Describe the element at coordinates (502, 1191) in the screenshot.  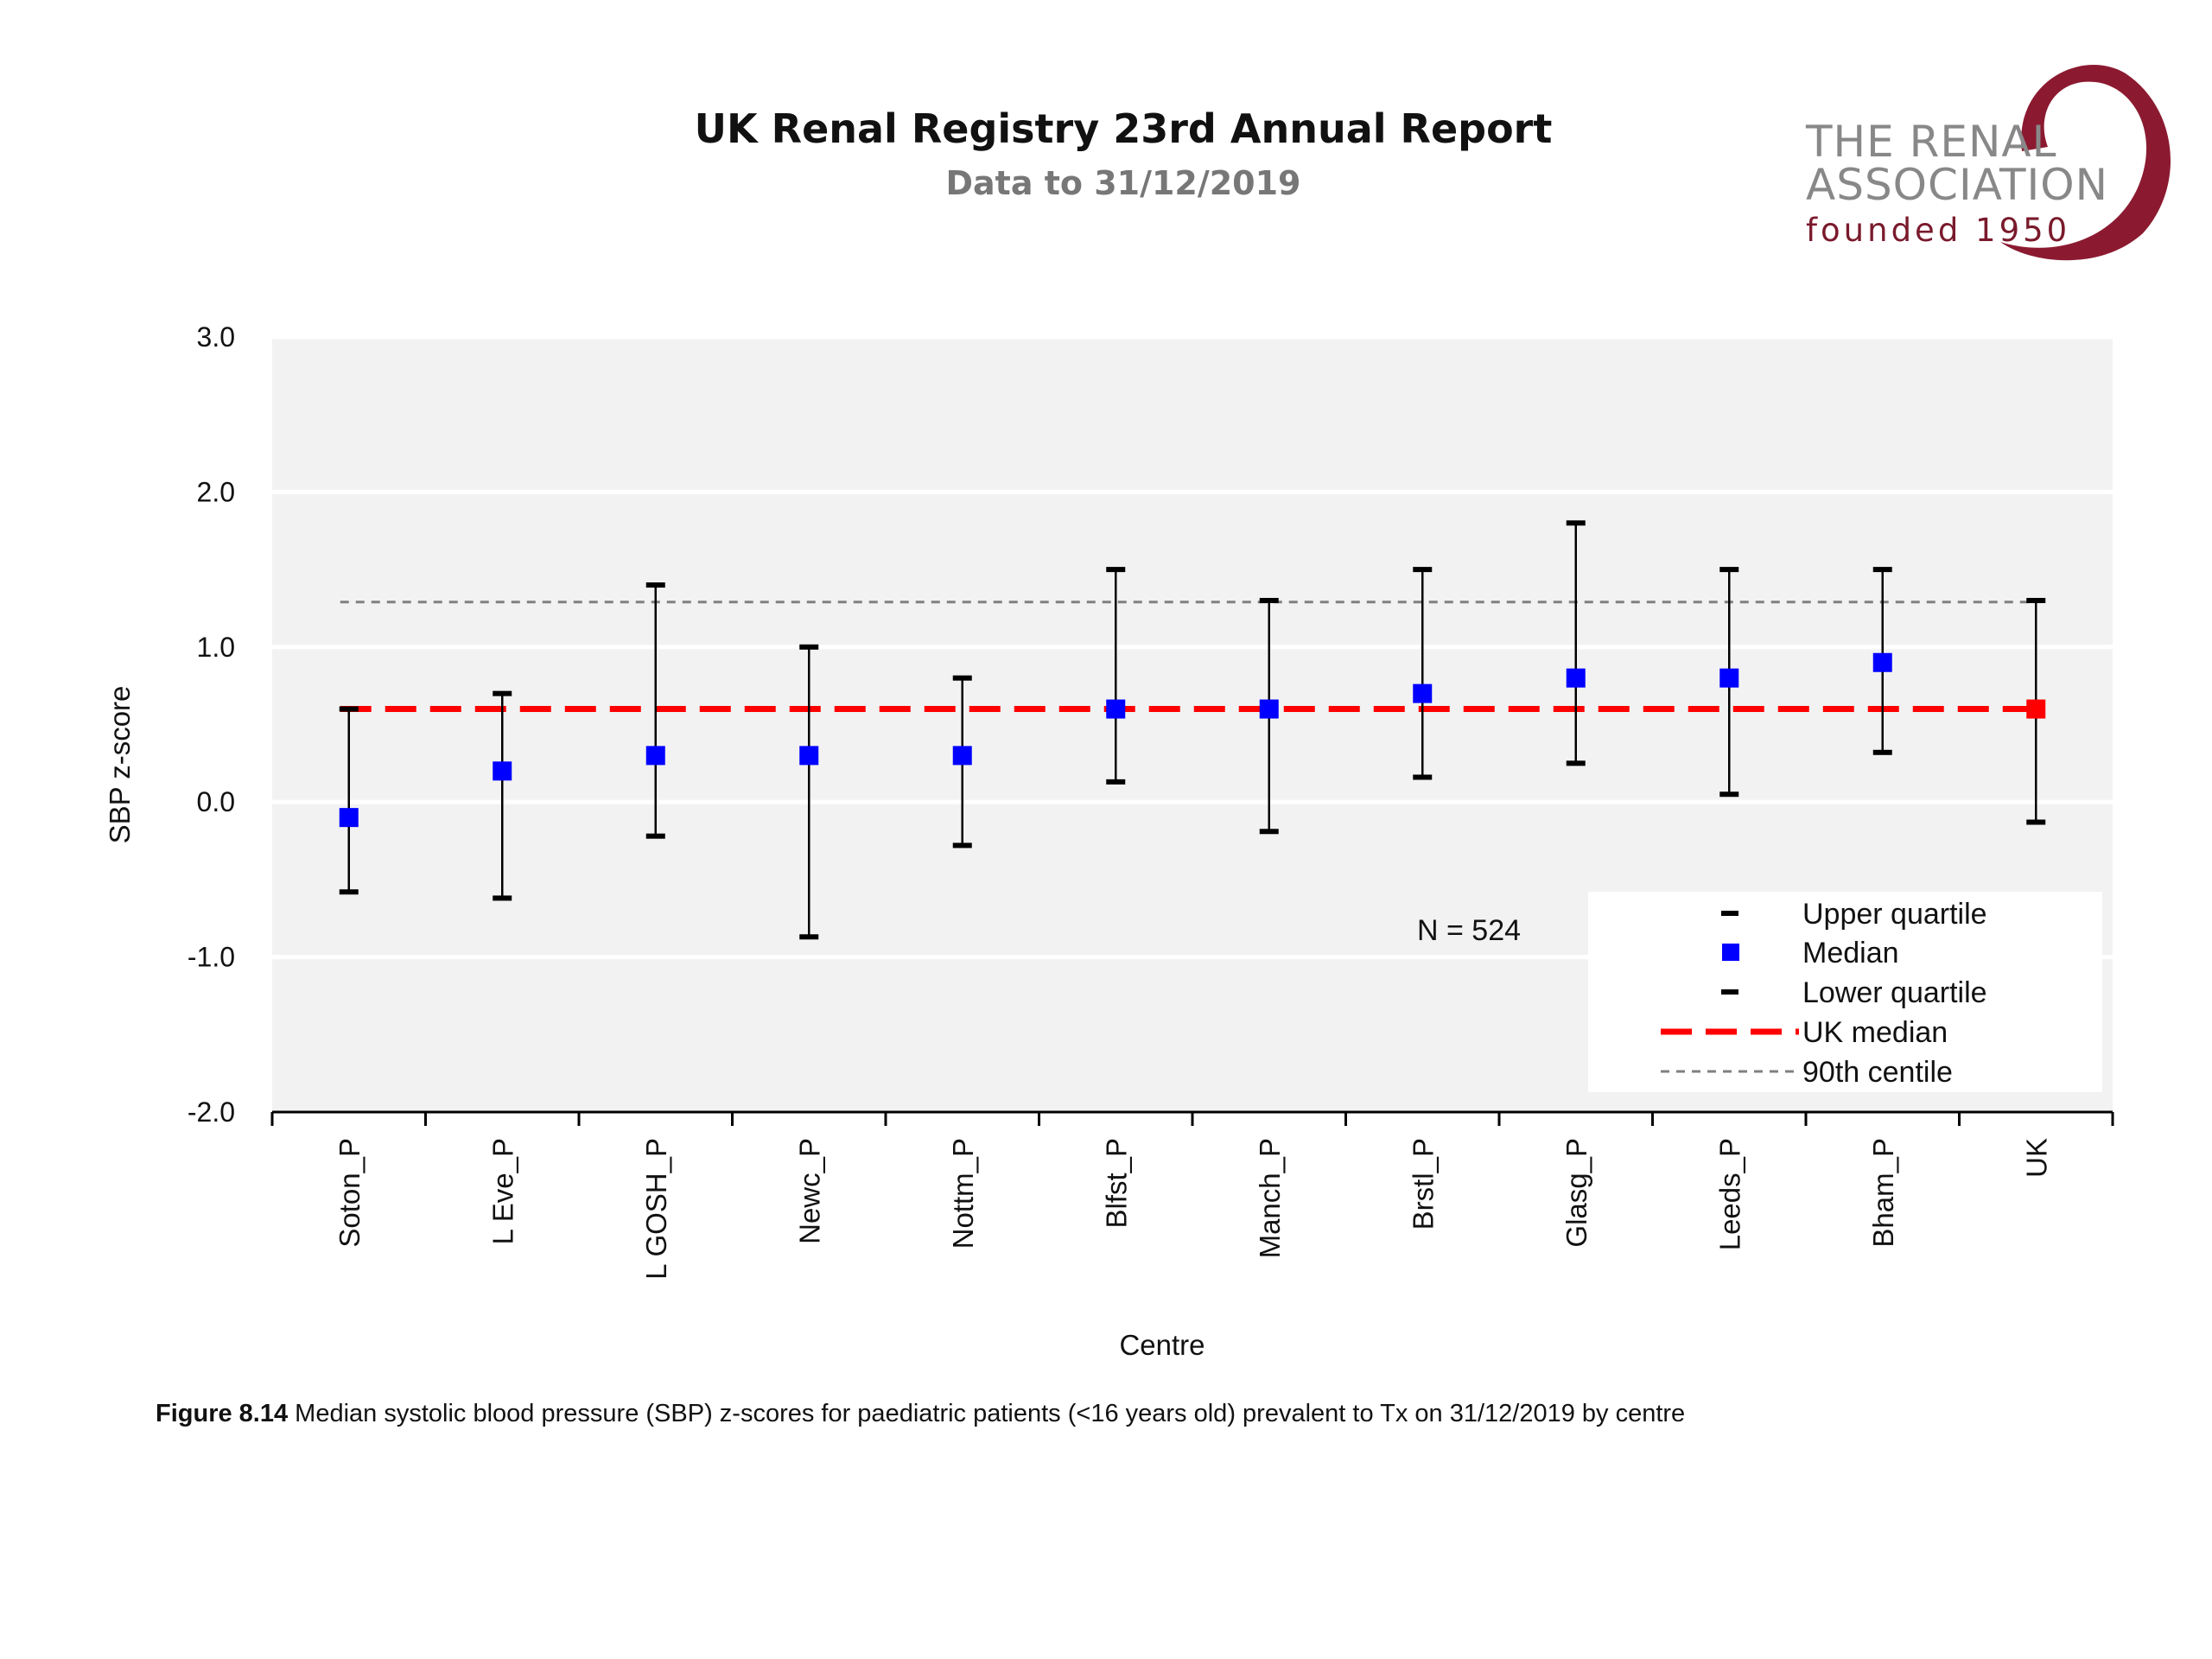
I see `x-tick-label: L Eve_P` at that location.